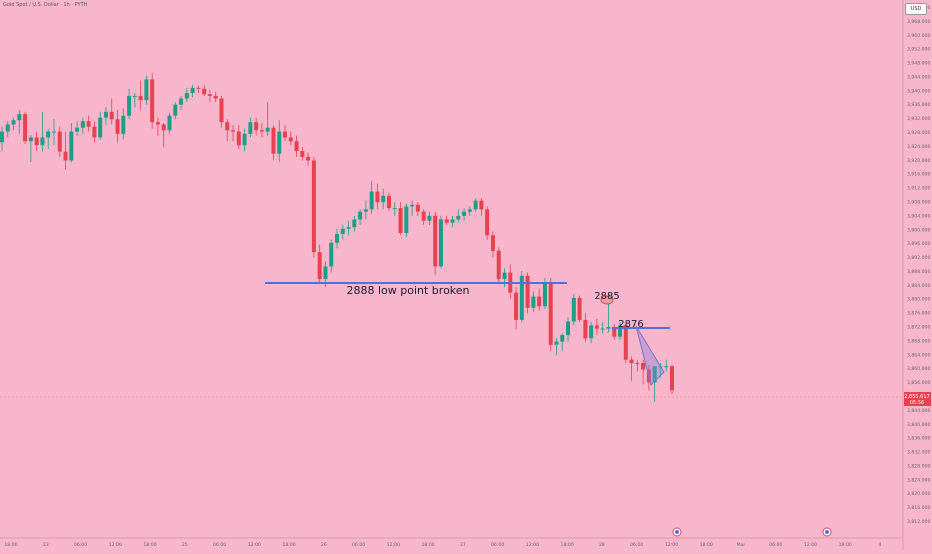  Describe the element at coordinates (918, 64) in the screenshot. I see `y-tick-label: 3,948.000` at that location.